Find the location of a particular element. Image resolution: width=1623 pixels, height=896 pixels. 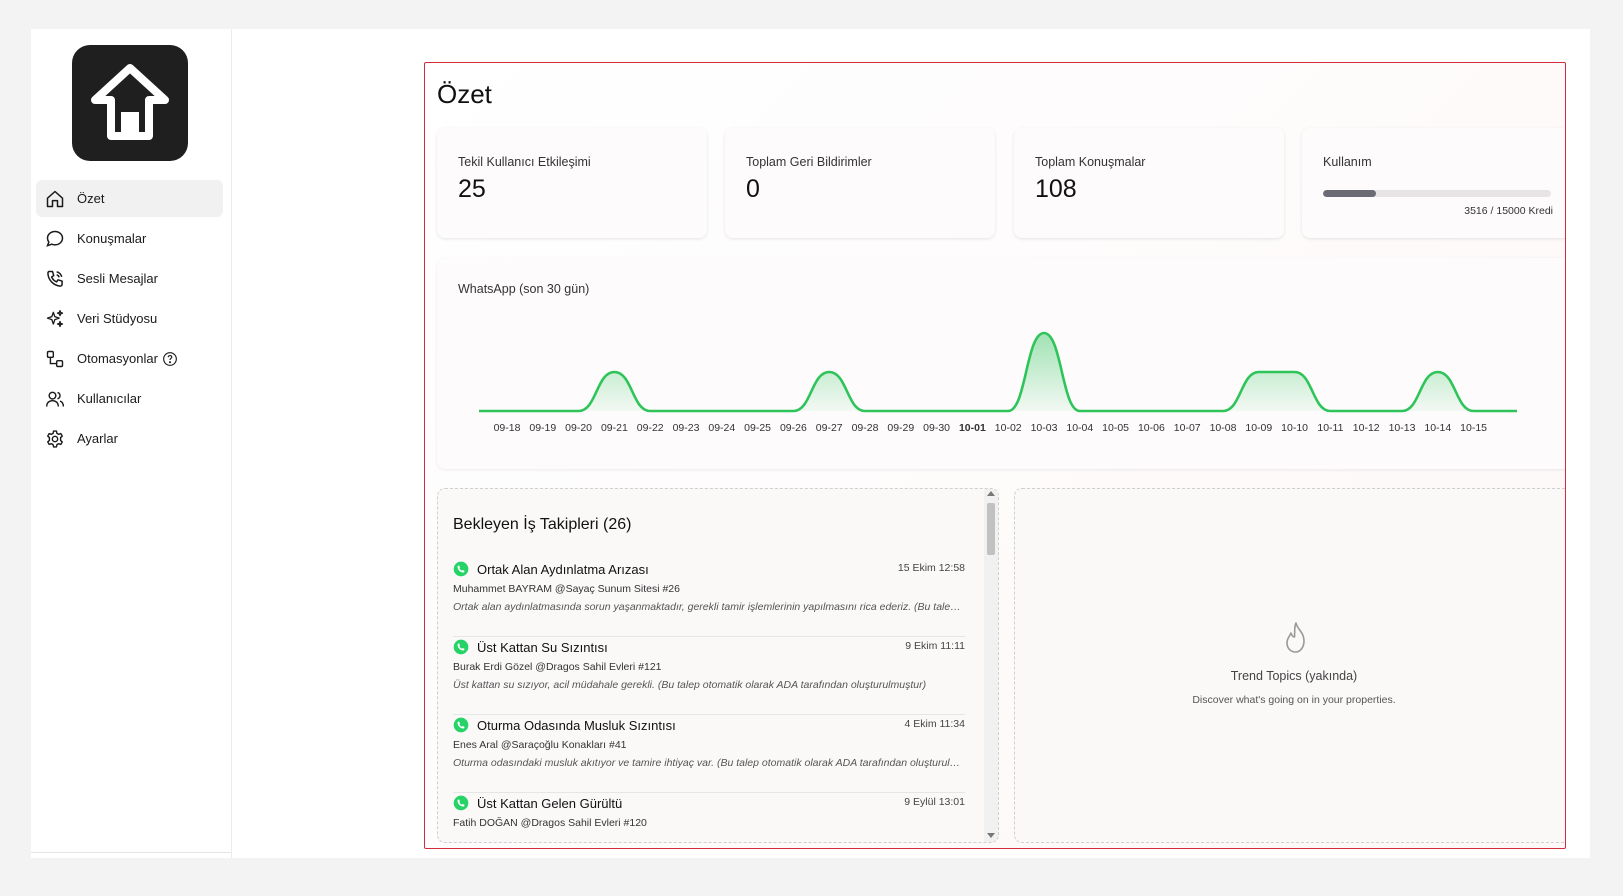

chart-tick-label: 10-01 is located at coordinates (972, 428).